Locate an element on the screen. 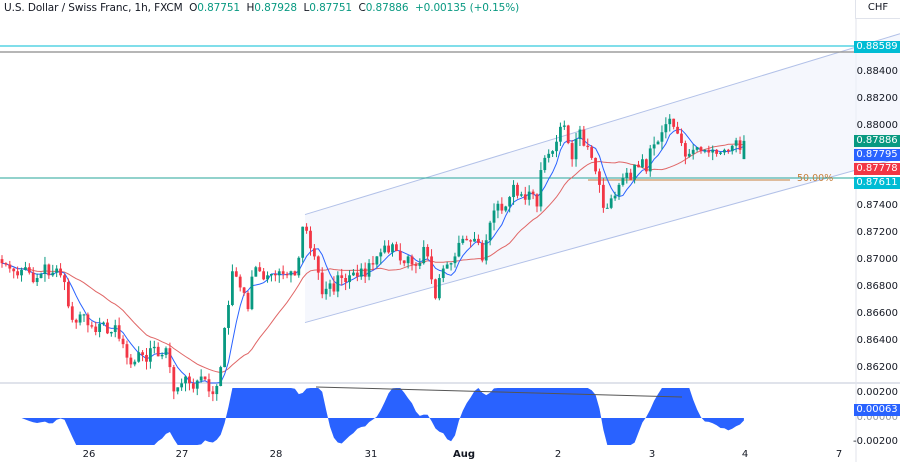 The height and width of the screenshot is (462, 900). high-label: H is located at coordinates (250, 8).